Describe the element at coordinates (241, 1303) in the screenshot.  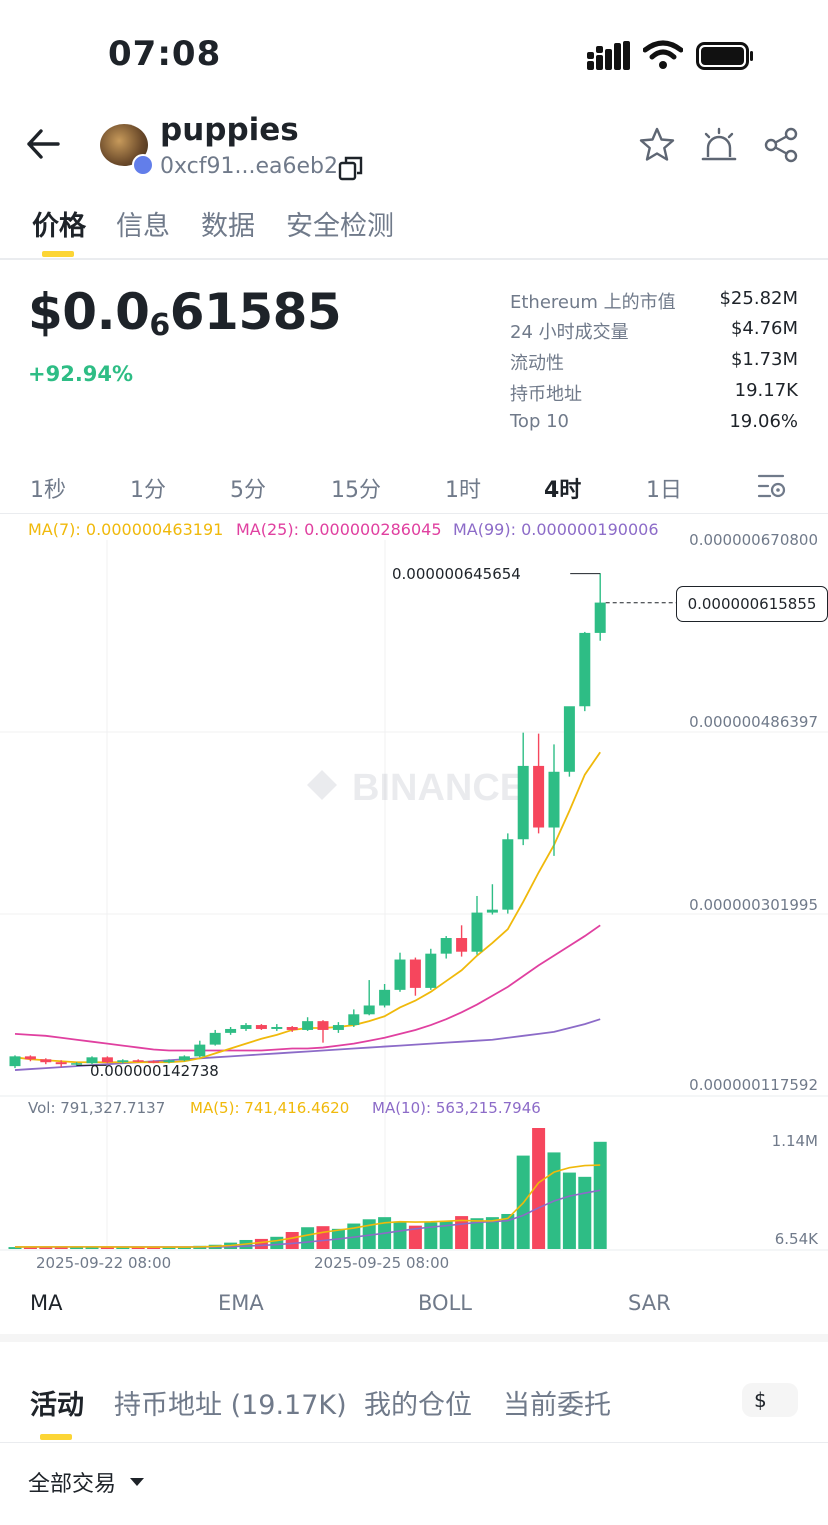
I see `indicator-ema: EMA` at that location.